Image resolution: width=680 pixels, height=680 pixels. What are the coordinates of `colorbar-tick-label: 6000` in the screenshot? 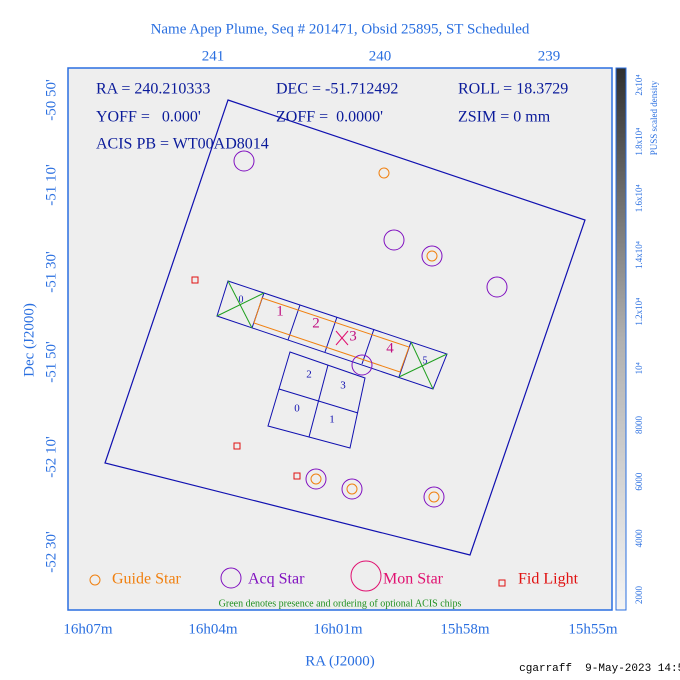 It's located at (639, 481).